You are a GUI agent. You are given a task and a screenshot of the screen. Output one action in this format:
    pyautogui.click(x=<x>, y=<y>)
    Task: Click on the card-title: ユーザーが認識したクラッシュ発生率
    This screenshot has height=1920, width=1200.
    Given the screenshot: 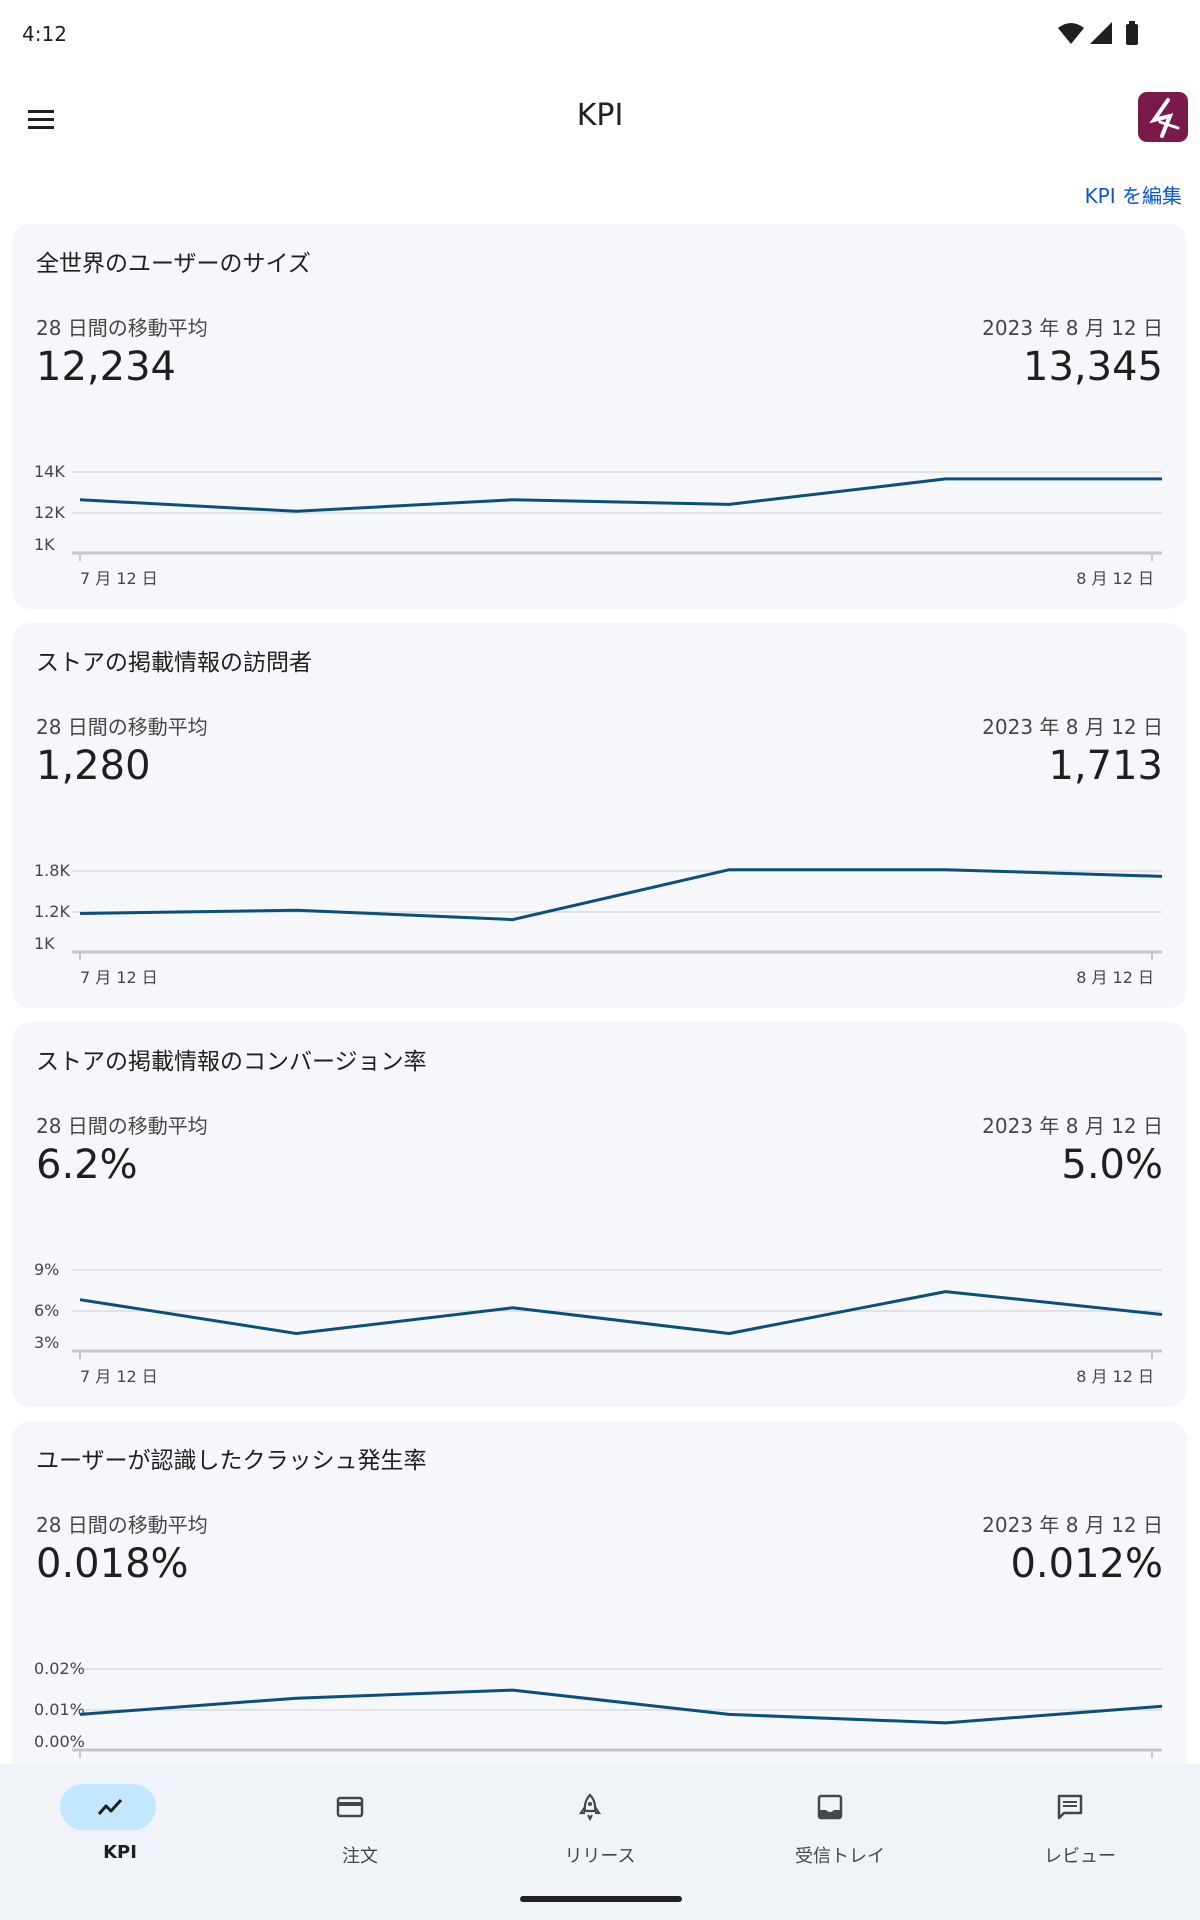 What is the action you would take?
    pyautogui.click(x=231, y=1461)
    